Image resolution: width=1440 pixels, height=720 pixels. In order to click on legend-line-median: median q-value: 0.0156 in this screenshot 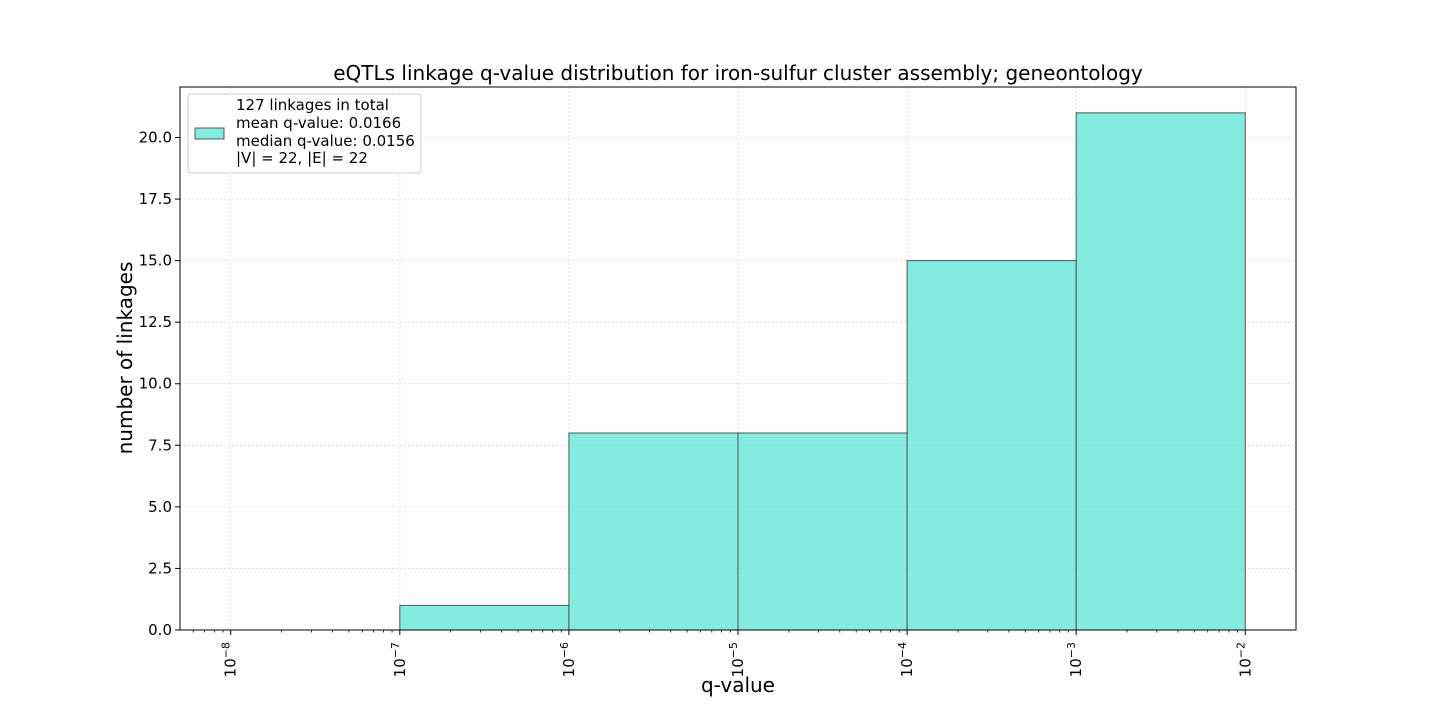, I will do `click(325, 141)`.